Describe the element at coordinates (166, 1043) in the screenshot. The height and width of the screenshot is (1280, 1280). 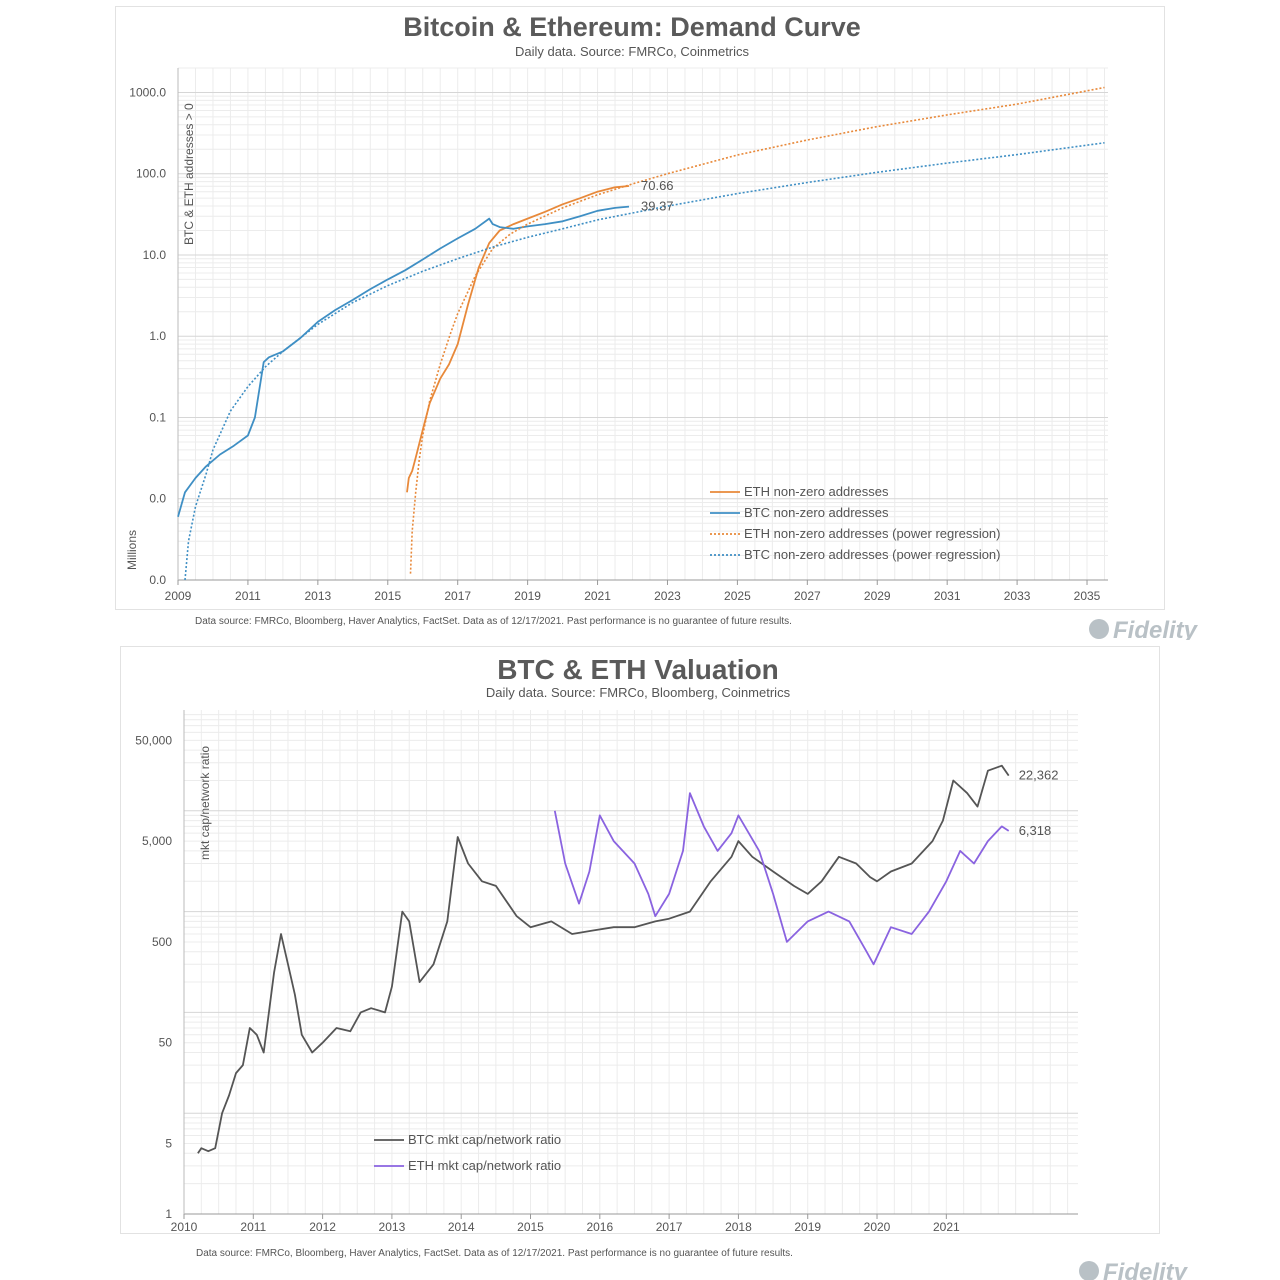
I see `y-tick-label: 50` at that location.